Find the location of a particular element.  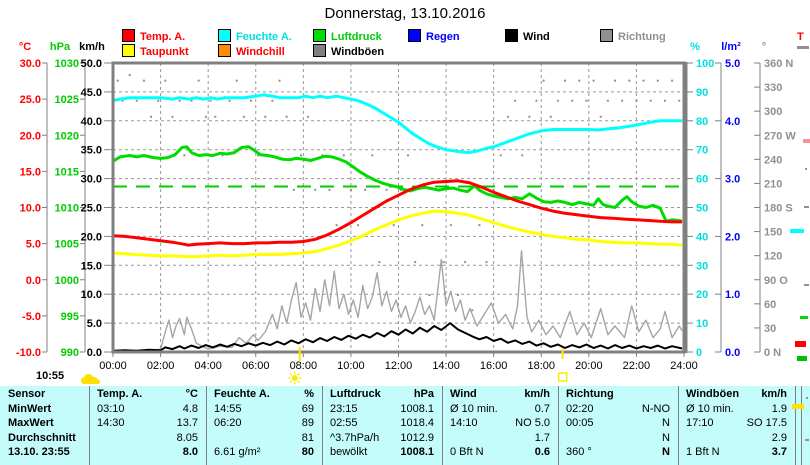

svg-text: 210 is located at coordinates (773, 184).